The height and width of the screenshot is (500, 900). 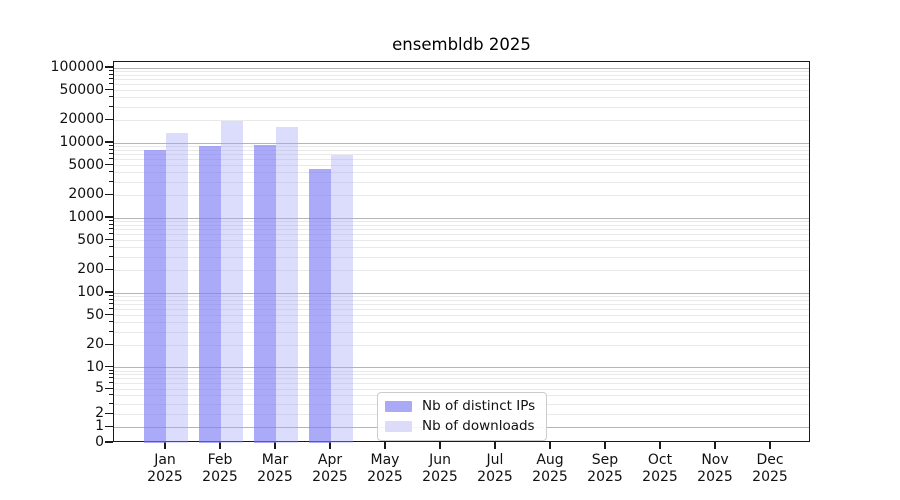 I want to click on y-tick-label: 20000, so click(x=81, y=119).